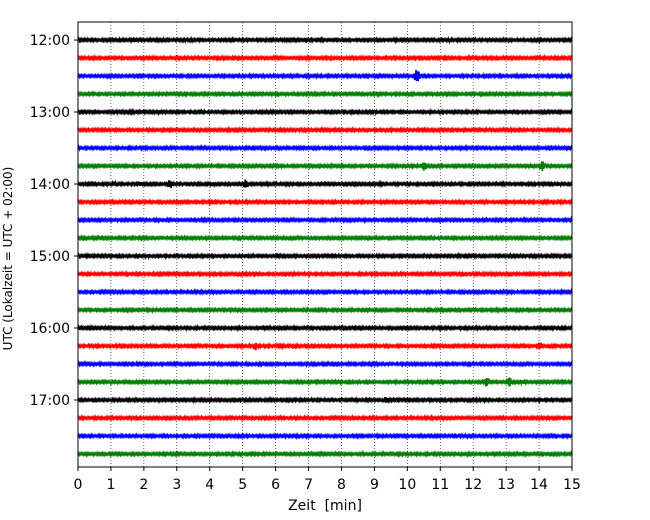 The image size is (650, 520). Describe the element at coordinates (325, 506) in the screenshot. I see `x-axis-label: Zeit [min]` at that location.